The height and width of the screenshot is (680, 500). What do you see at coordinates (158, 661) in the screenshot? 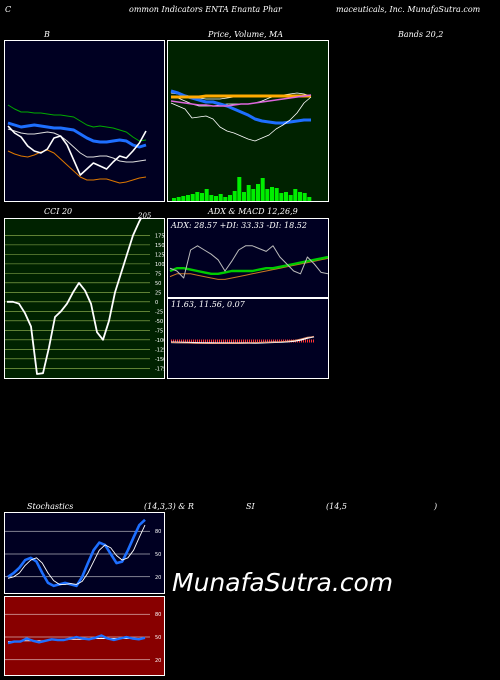
I see `rsi-tick-label: 20` at bounding box center [158, 661].